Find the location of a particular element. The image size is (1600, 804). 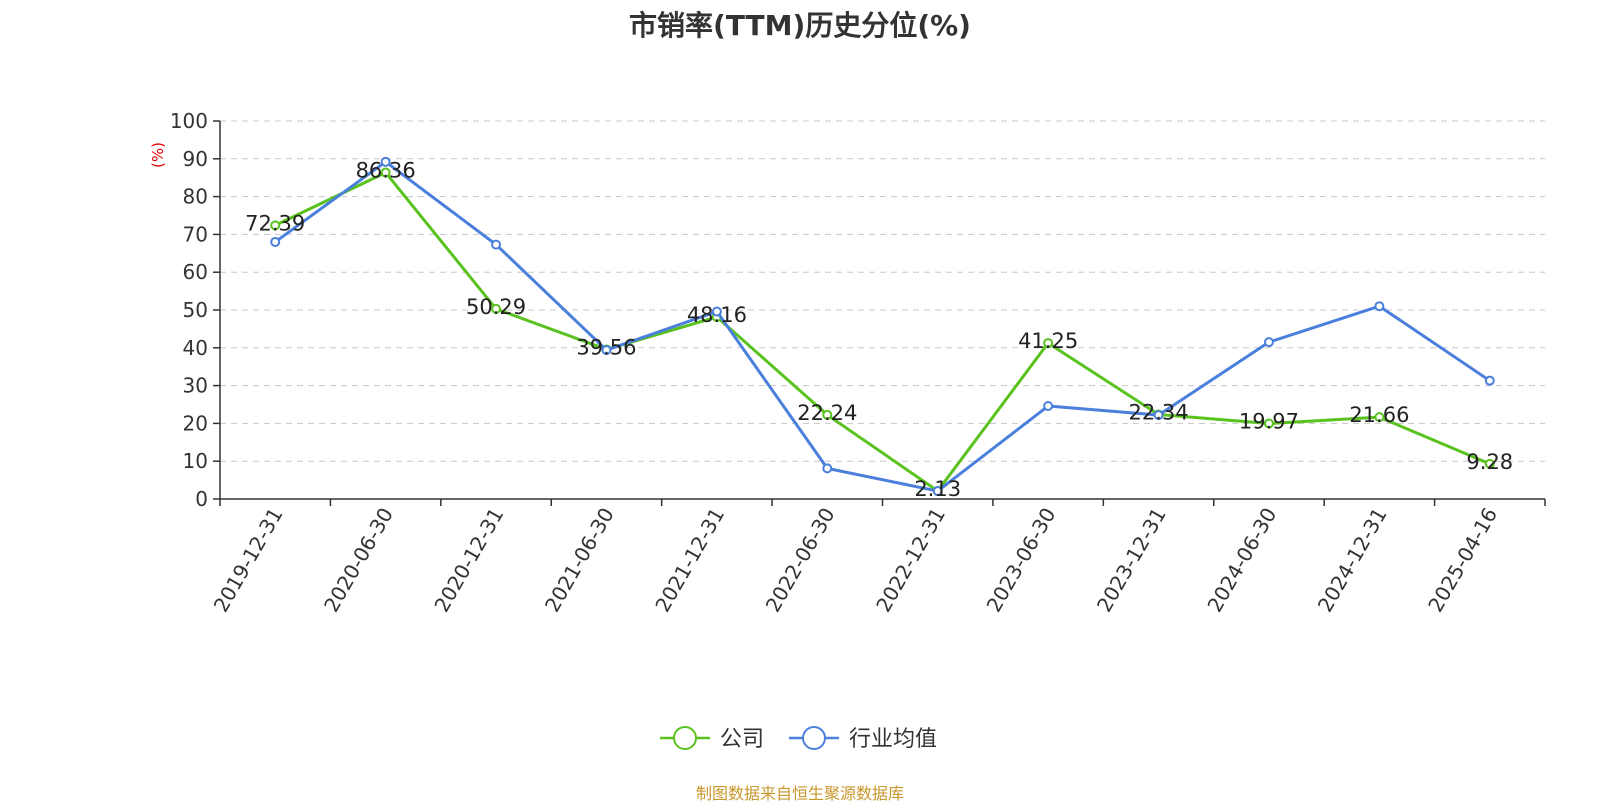

y-tick-label: 60 is located at coordinates (195, 272).